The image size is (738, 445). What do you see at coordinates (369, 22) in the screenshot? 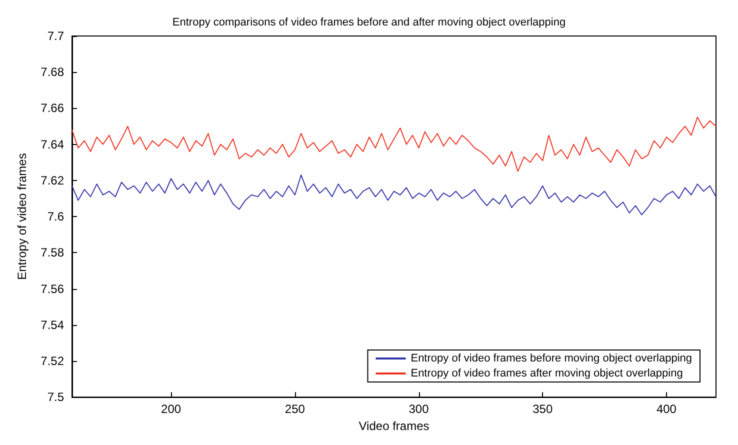
I see `chart-title: Entropy comparisons of video frames before and after moving object overlapping` at bounding box center [369, 22].